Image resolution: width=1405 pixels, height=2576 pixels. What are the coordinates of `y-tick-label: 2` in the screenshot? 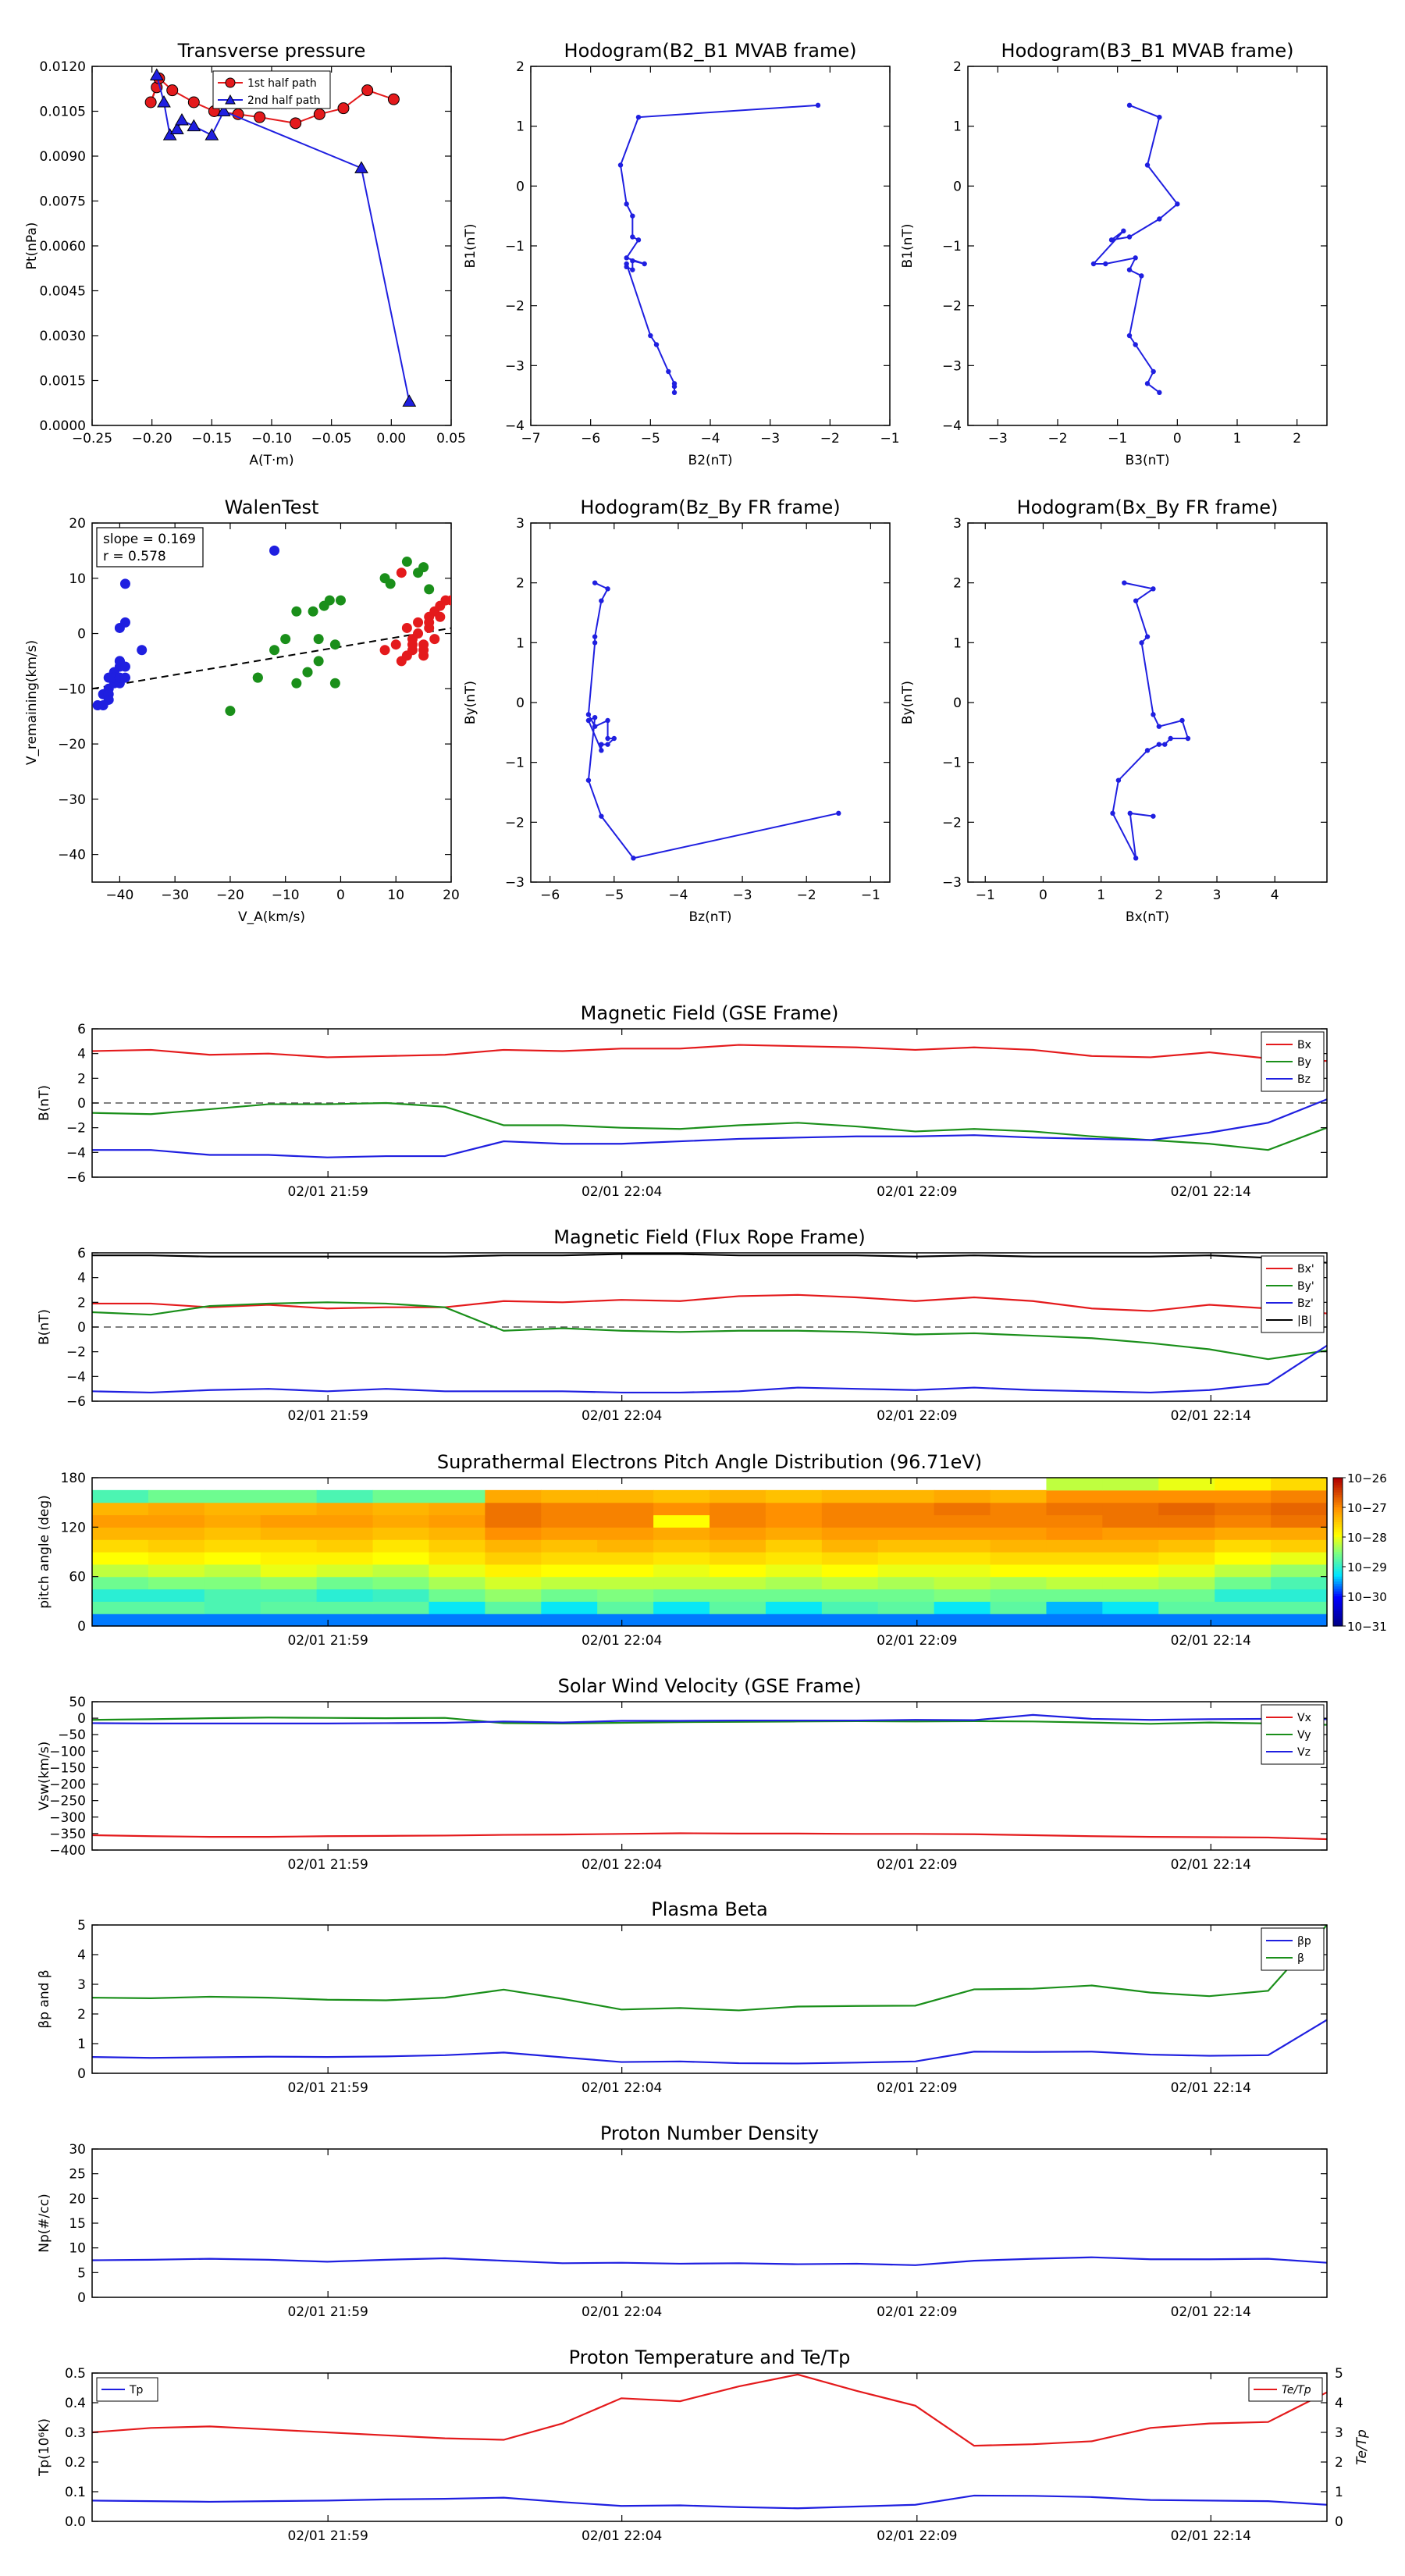 It's located at (81, 1079).